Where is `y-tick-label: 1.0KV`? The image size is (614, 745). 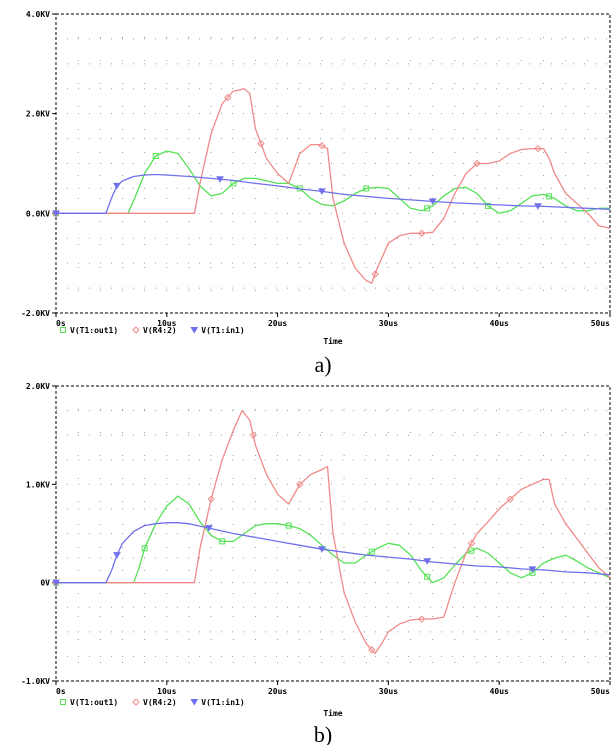
y-tick-label: 1.0KV is located at coordinates (38, 484).